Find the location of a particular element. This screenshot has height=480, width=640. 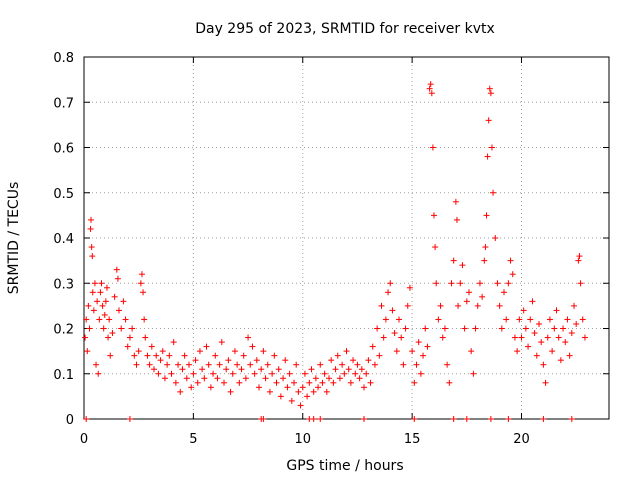

x-tick-label: 10 is located at coordinates (302, 439).